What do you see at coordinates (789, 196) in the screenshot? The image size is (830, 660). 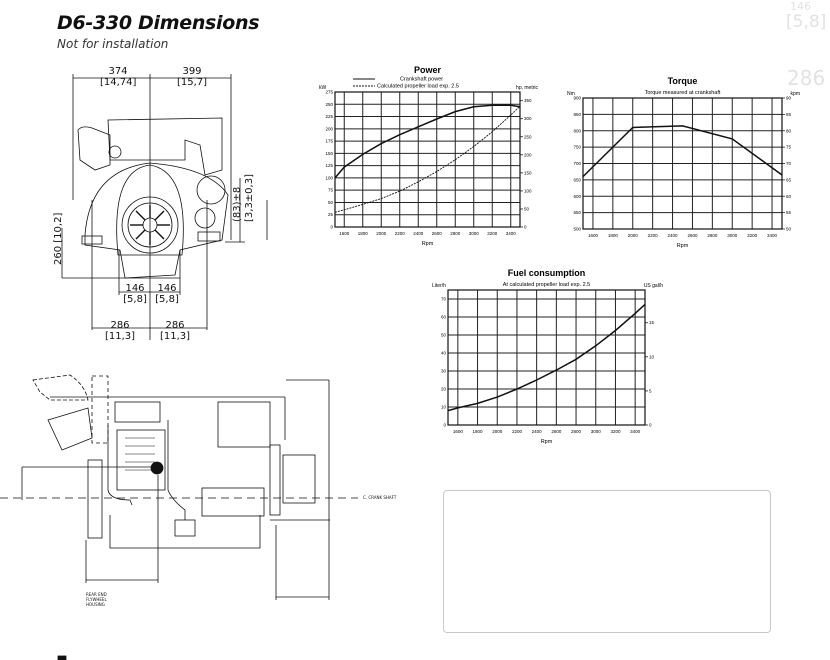 I see `y-right-tick-label: 60` at bounding box center [789, 196].